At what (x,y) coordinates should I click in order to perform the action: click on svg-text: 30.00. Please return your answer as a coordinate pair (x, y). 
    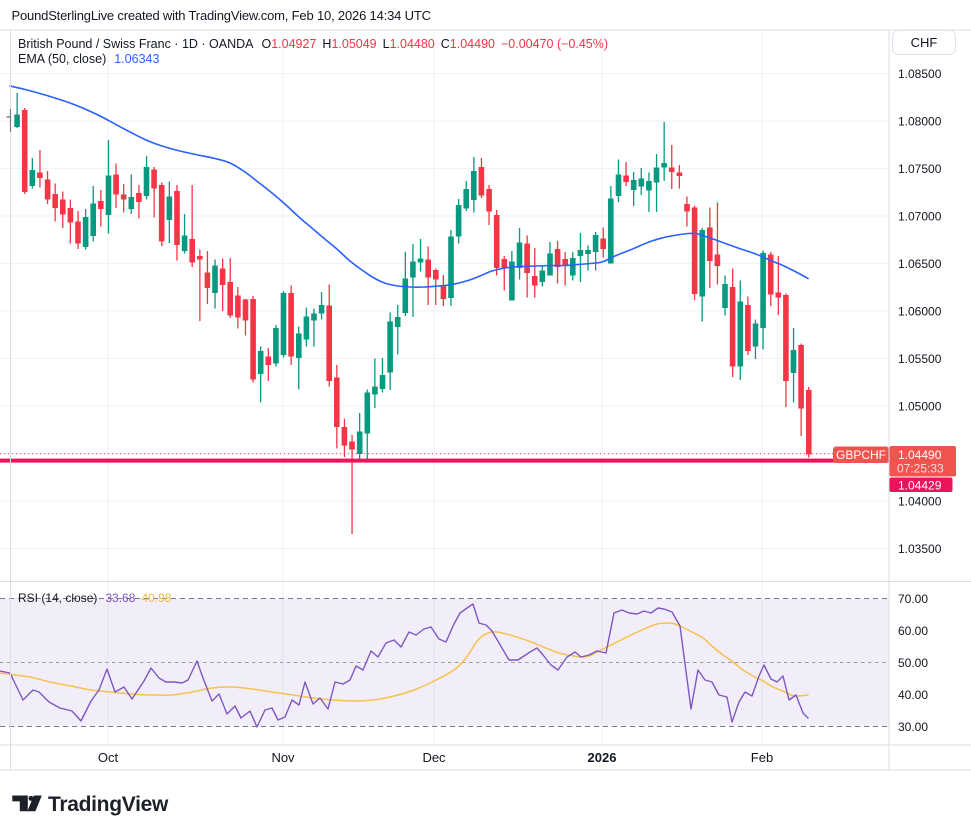
    Looking at the image, I should click on (913, 727).